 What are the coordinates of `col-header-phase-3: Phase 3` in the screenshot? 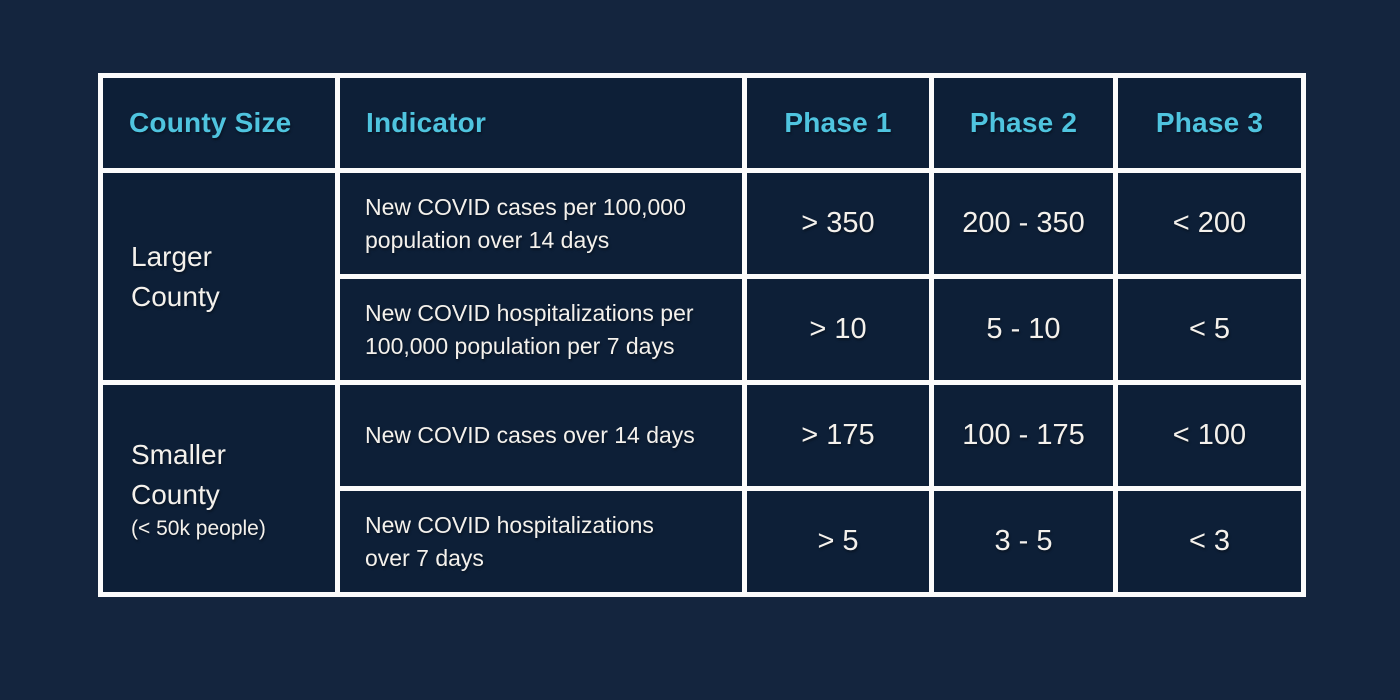 It's located at (1209, 123).